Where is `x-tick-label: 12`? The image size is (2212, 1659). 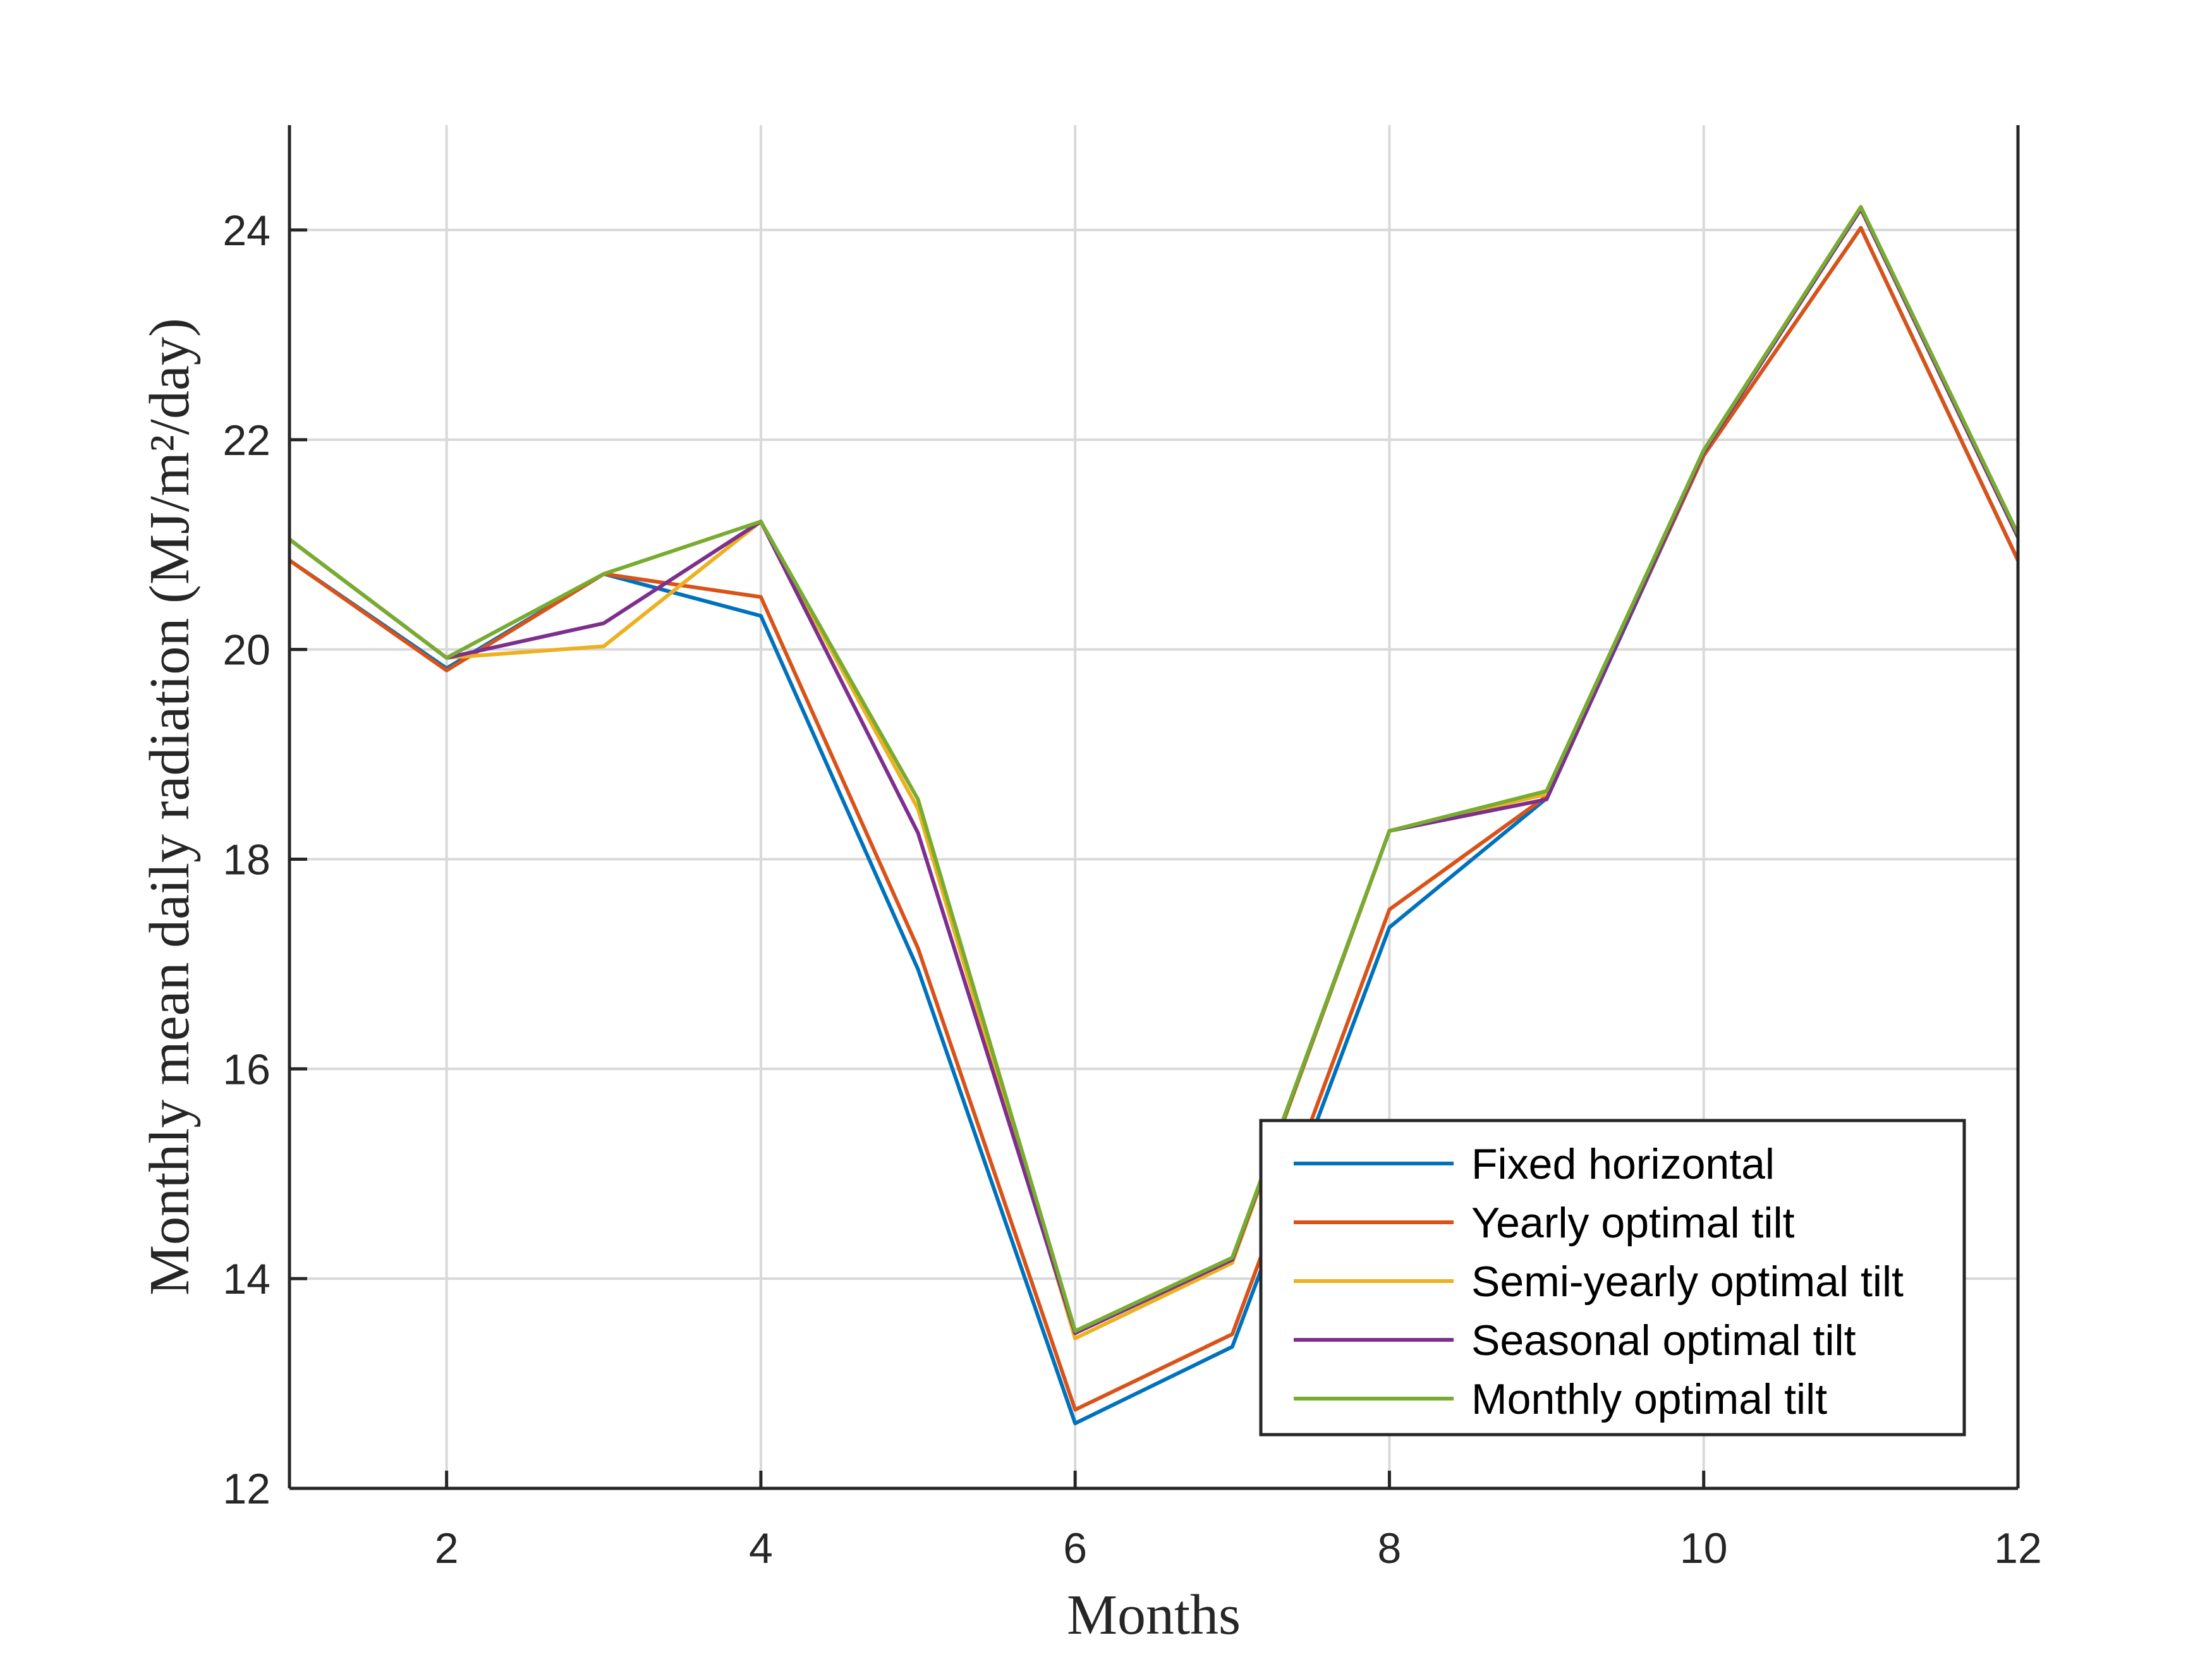
x-tick-label: 12 is located at coordinates (2018, 1548).